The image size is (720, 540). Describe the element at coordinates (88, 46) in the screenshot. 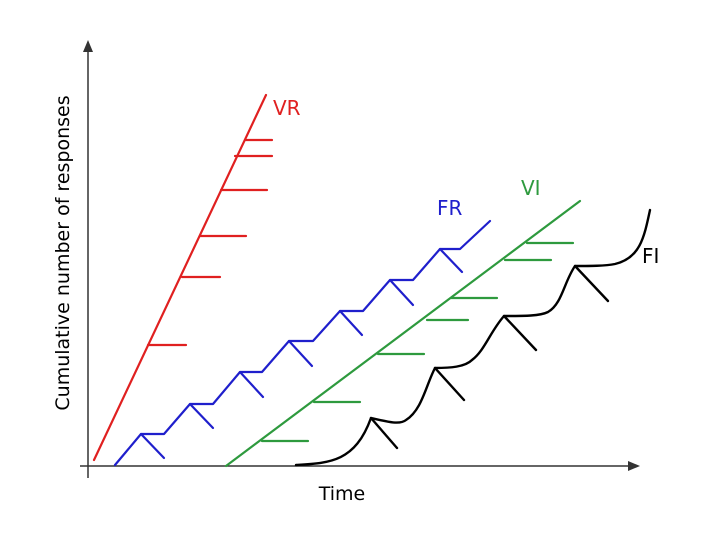

I see `y-axis-arrow` at that location.